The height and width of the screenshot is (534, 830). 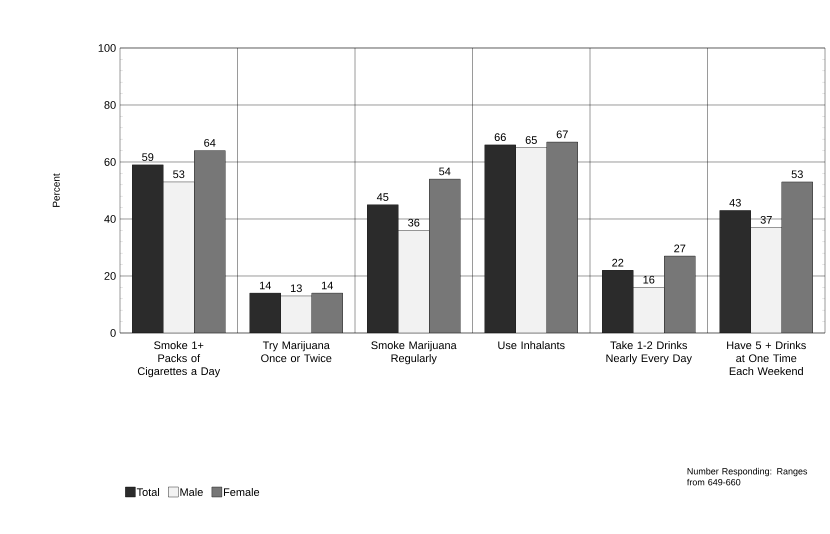 I want to click on y-tick-label: 60, so click(x=110, y=162).